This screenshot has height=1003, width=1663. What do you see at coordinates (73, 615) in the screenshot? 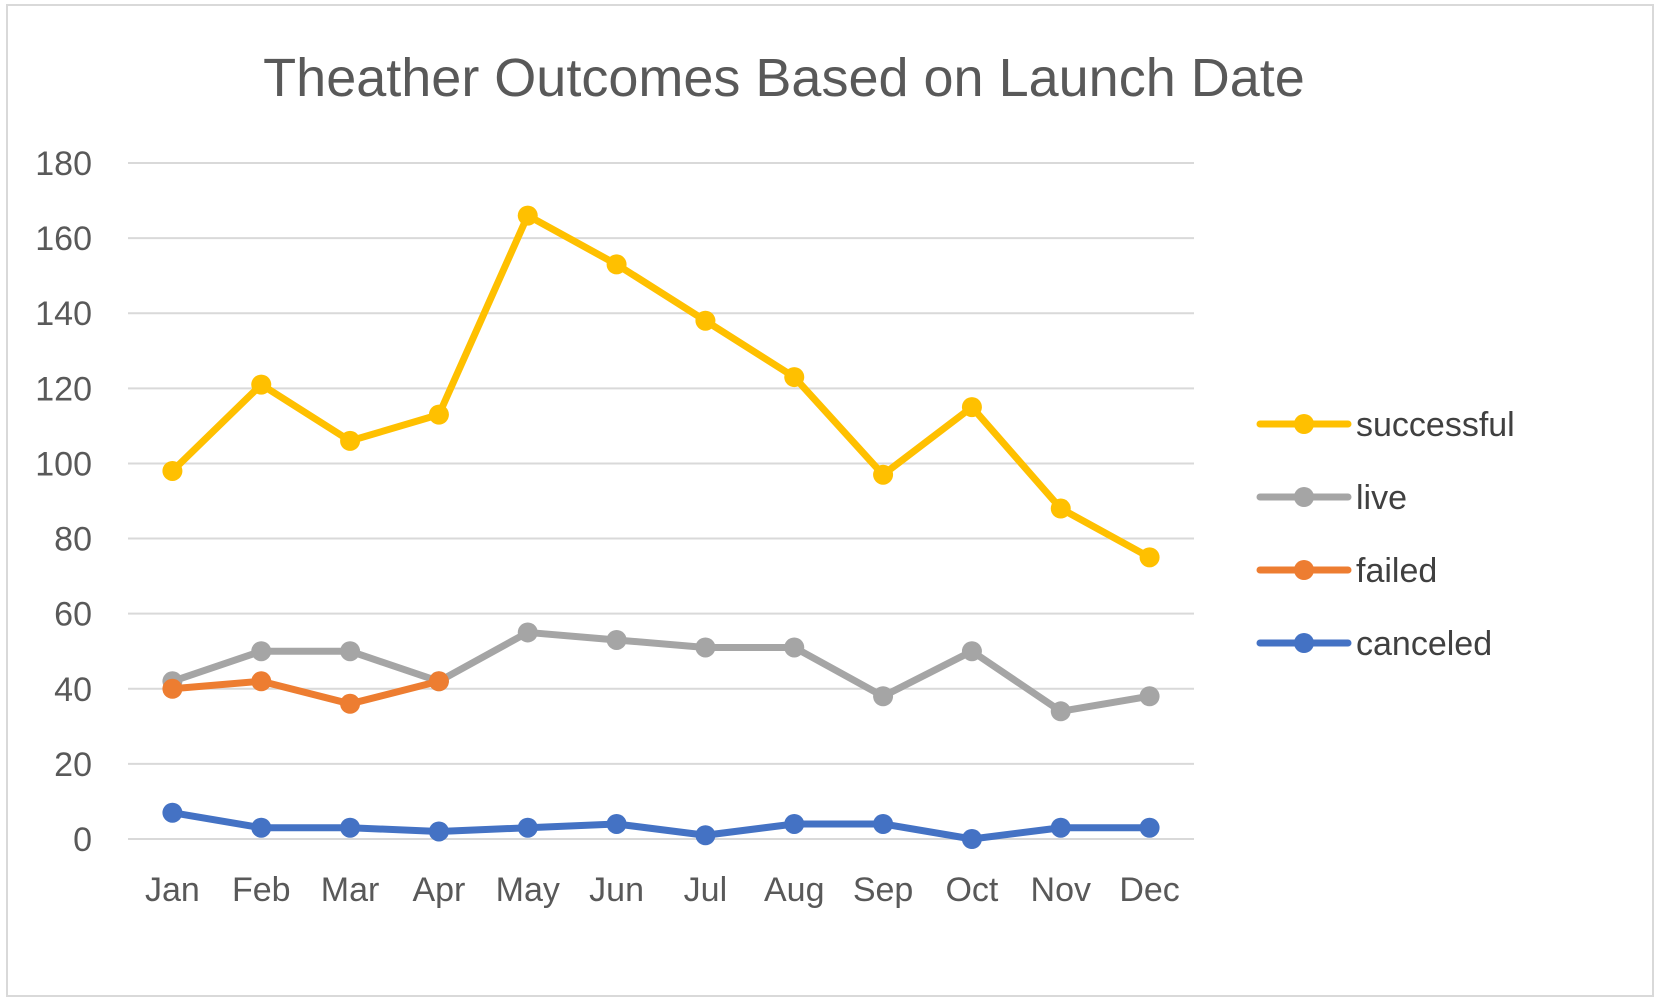
I see `y-tick-label: 60` at bounding box center [73, 615].